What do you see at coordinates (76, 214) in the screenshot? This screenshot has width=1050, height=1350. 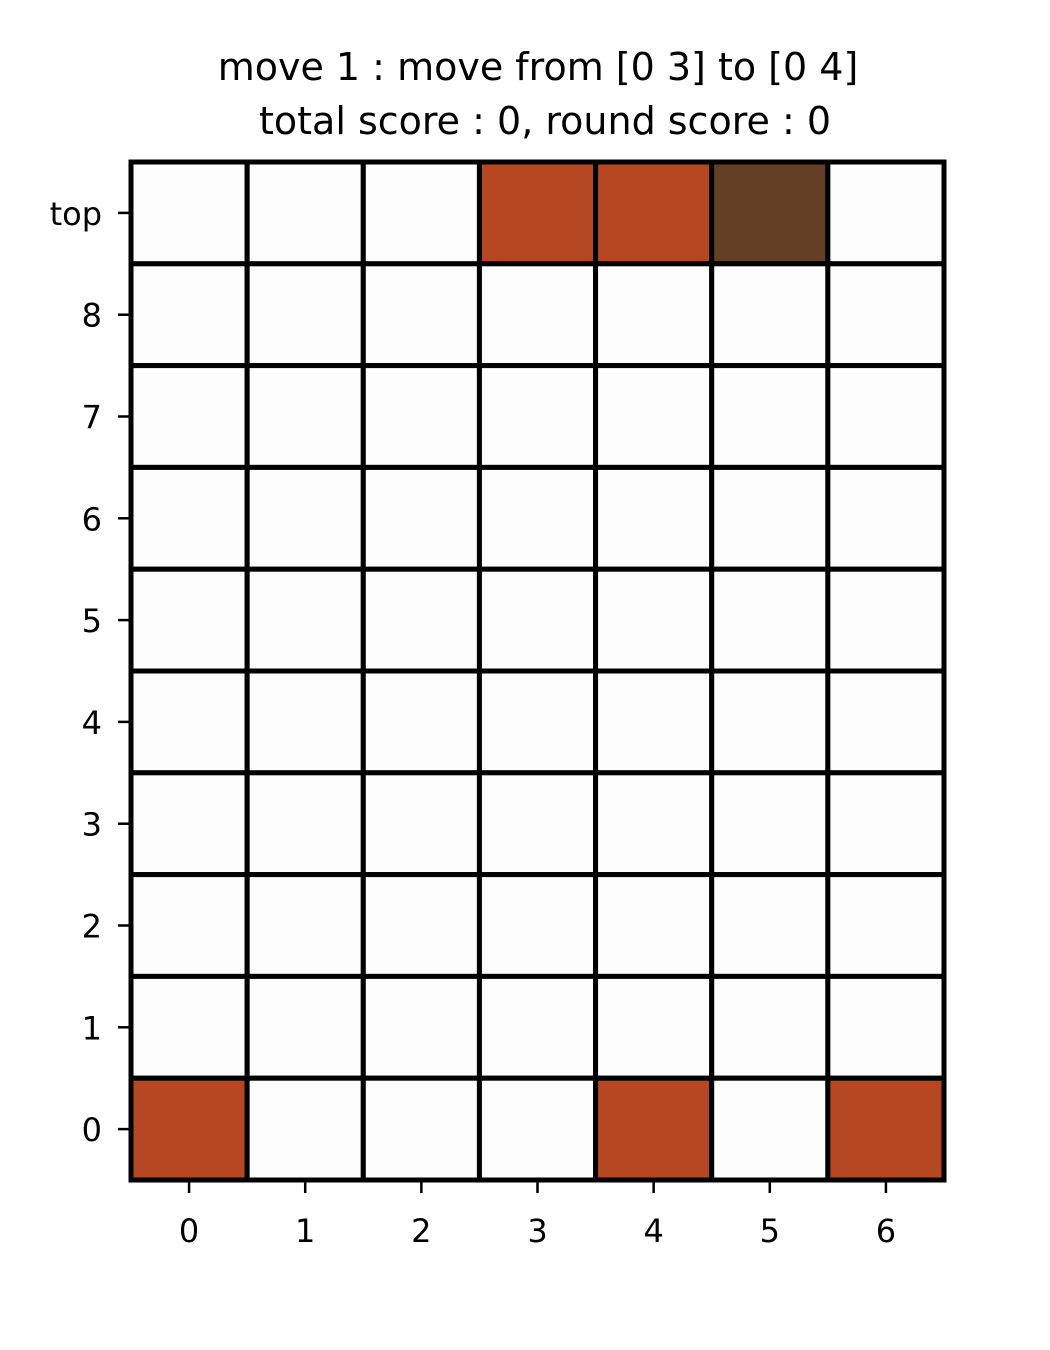 I see `row-label: top` at bounding box center [76, 214].